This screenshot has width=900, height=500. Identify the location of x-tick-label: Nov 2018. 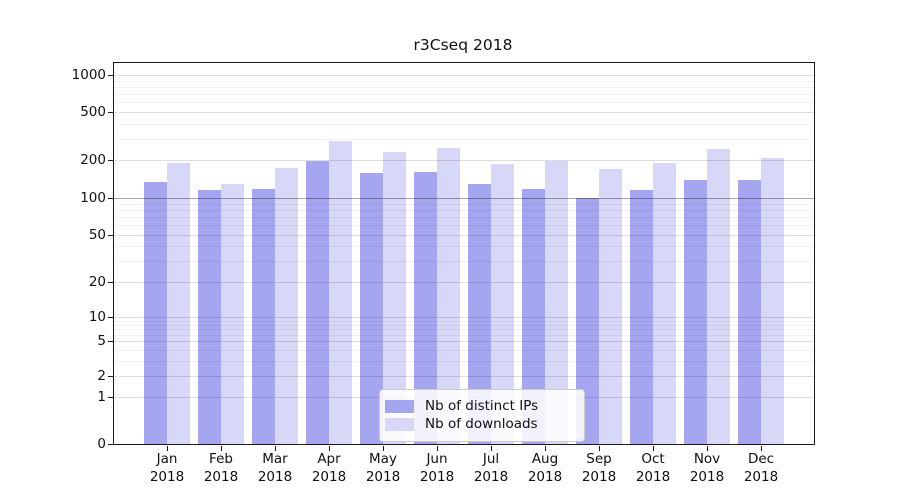
(707, 468).